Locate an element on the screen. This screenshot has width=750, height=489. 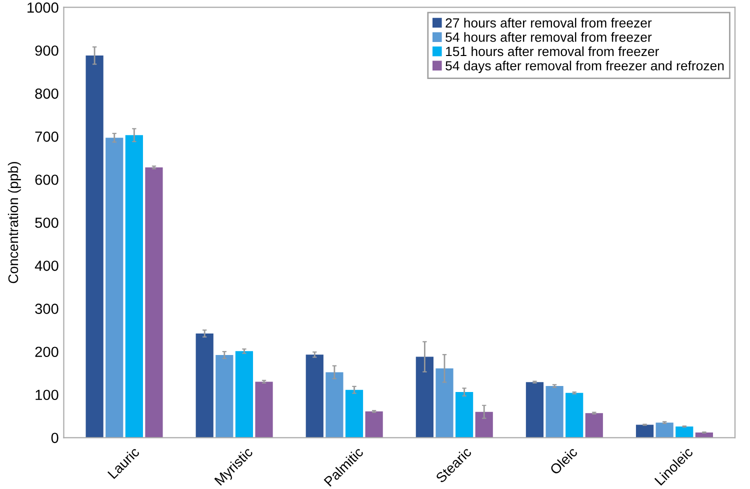
legend-label: 54 hours after removal from freezer is located at coordinates (549, 37).